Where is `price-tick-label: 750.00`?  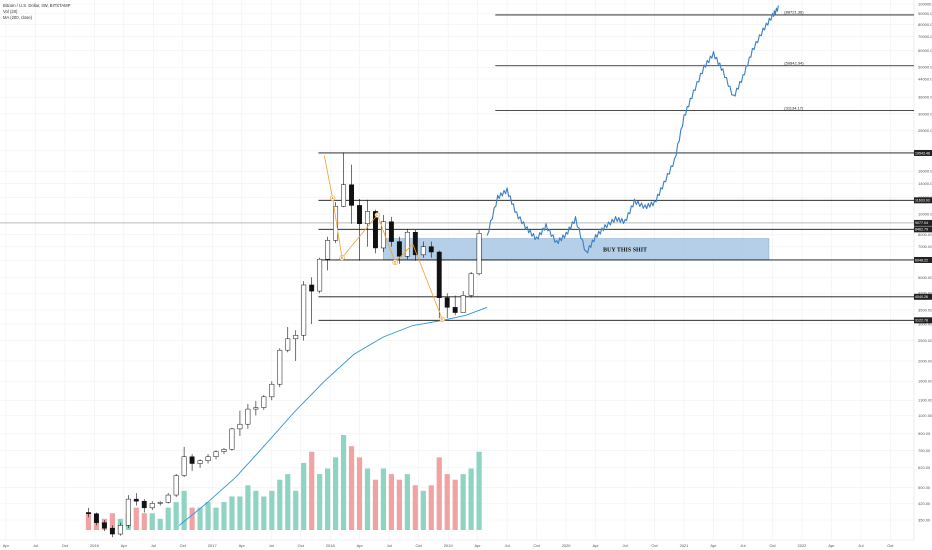
price-tick-label: 750.00 is located at coordinates (924, 450).